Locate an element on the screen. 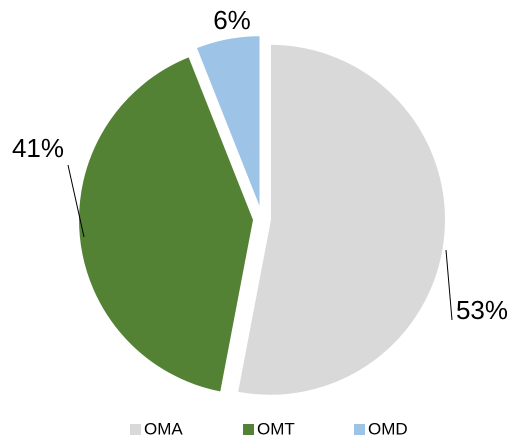 This screenshot has width=516, height=441. data-label: 53% is located at coordinates (482, 310).